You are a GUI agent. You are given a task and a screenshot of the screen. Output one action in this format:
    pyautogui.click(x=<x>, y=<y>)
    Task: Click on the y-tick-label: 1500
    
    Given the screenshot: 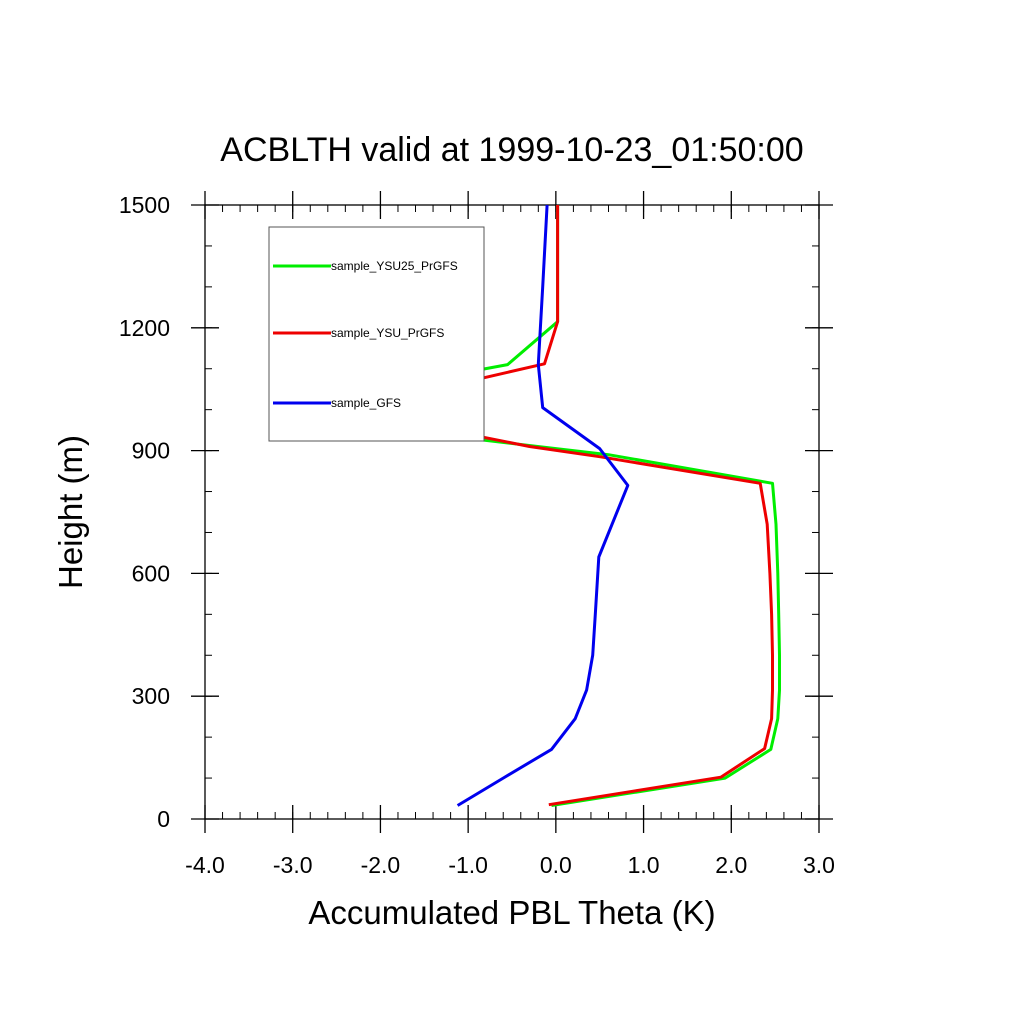 What is the action you would take?
    pyautogui.click(x=144, y=205)
    